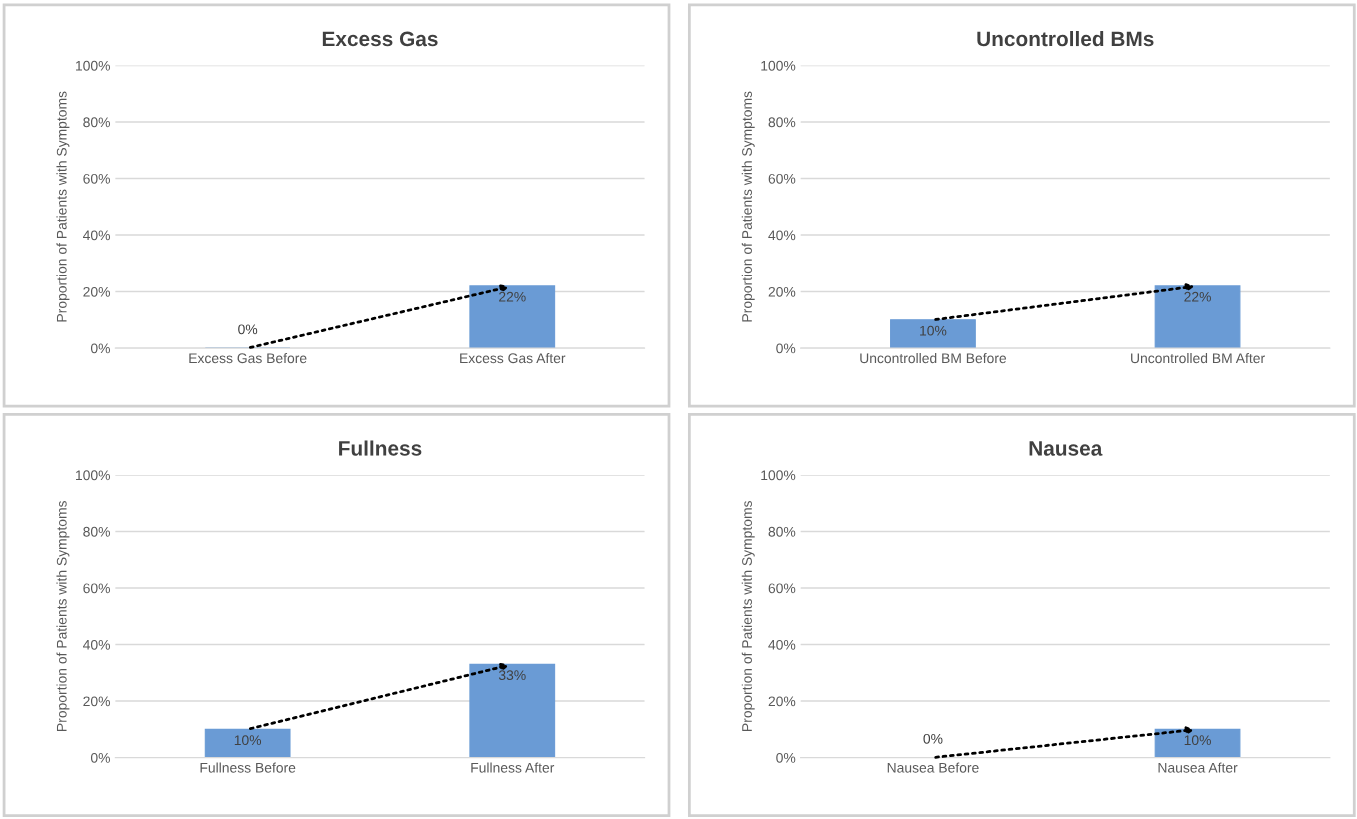 This screenshot has width=1357, height=819. Describe the element at coordinates (933, 767) in the screenshot. I see `x-tick-label: Nausea Before` at that location.